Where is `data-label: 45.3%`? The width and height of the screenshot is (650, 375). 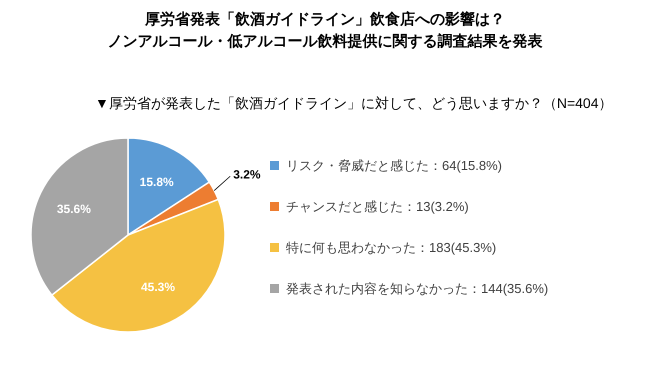 data-label: 45.3% is located at coordinates (158, 287).